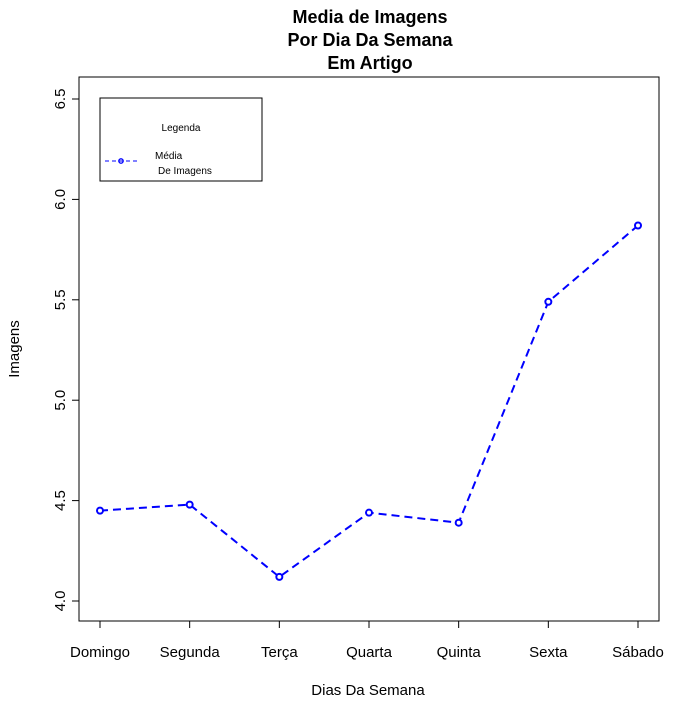 The width and height of the screenshot is (700, 720). What do you see at coordinates (638, 652) in the screenshot?
I see `x-tick-label: Sábado` at bounding box center [638, 652].